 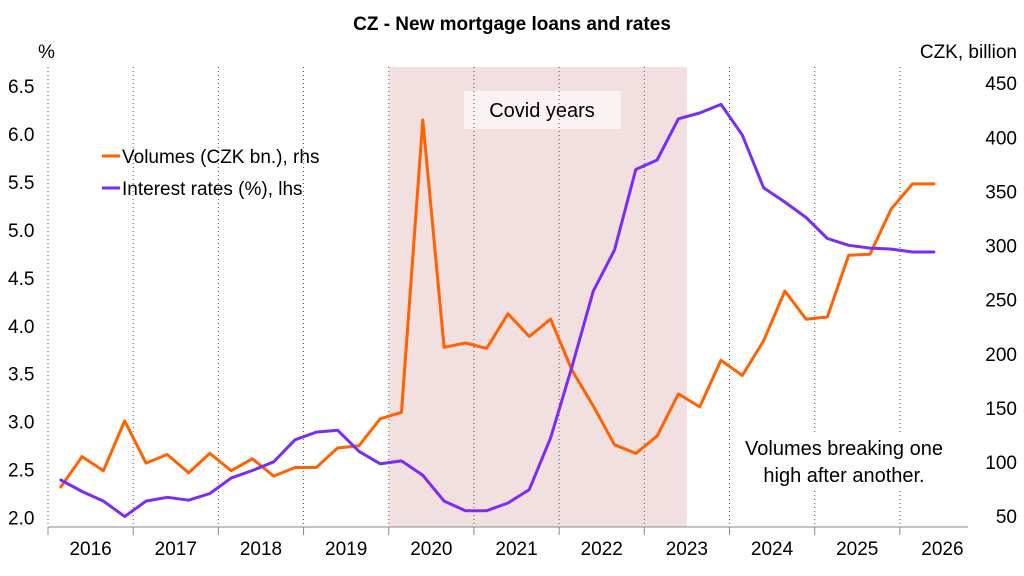 What do you see at coordinates (1001, 301) in the screenshot?
I see `y-right-tick-label: 250` at bounding box center [1001, 301].